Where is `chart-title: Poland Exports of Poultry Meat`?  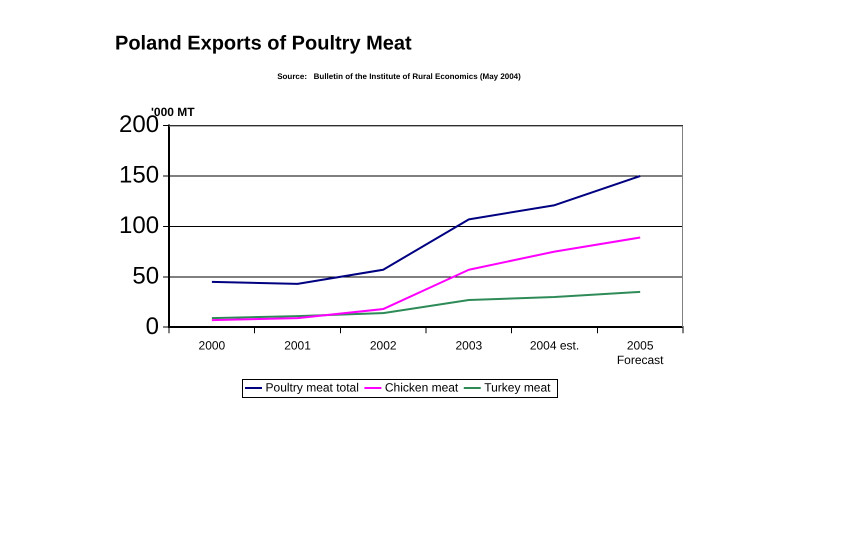 chart-title: Poland Exports of Poultry Meat is located at coordinates (263, 43).